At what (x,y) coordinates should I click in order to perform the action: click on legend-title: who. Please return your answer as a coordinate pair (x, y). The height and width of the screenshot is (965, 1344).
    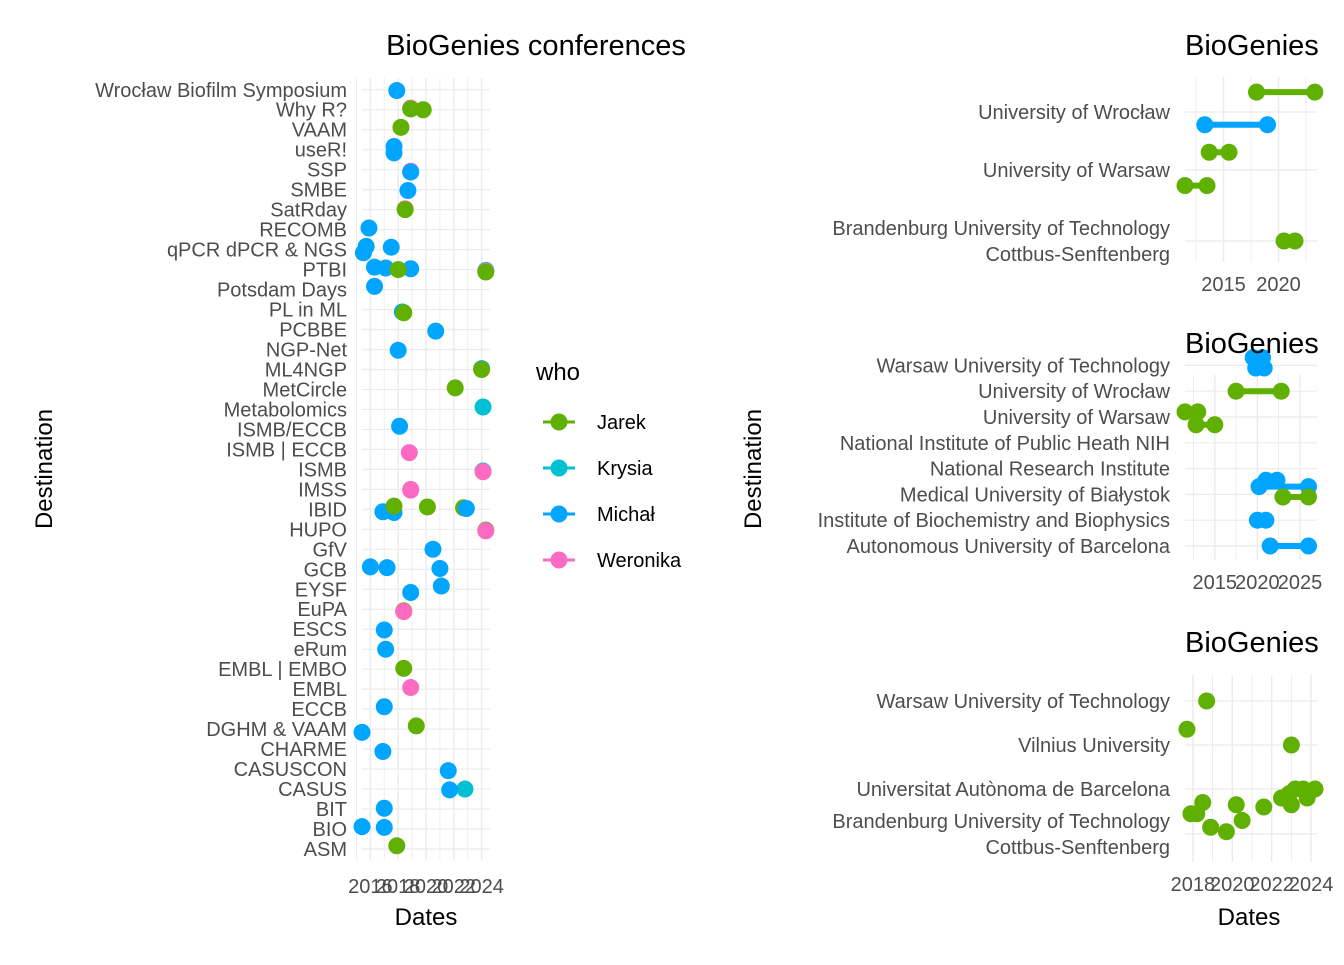
    Looking at the image, I should click on (557, 372).